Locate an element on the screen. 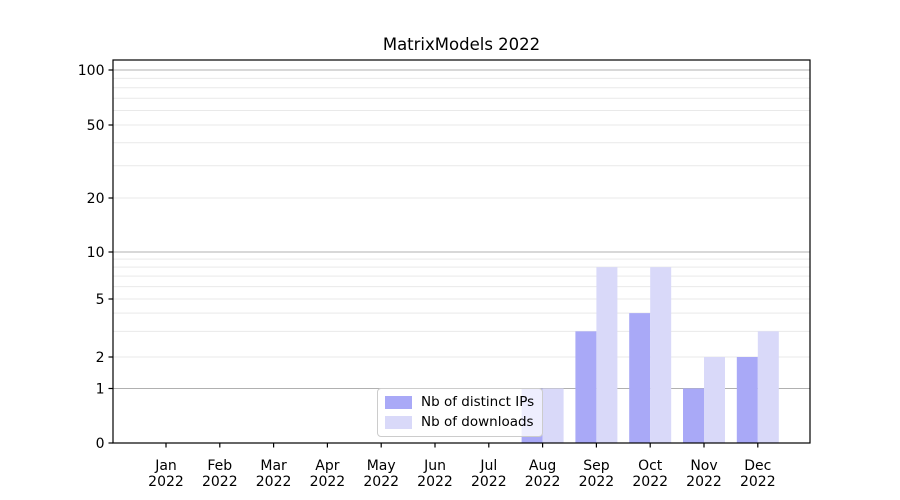 This screenshot has height=500, width=900. legend: Nb of distinct IPs Nb of downloads is located at coordinates (460, 412).